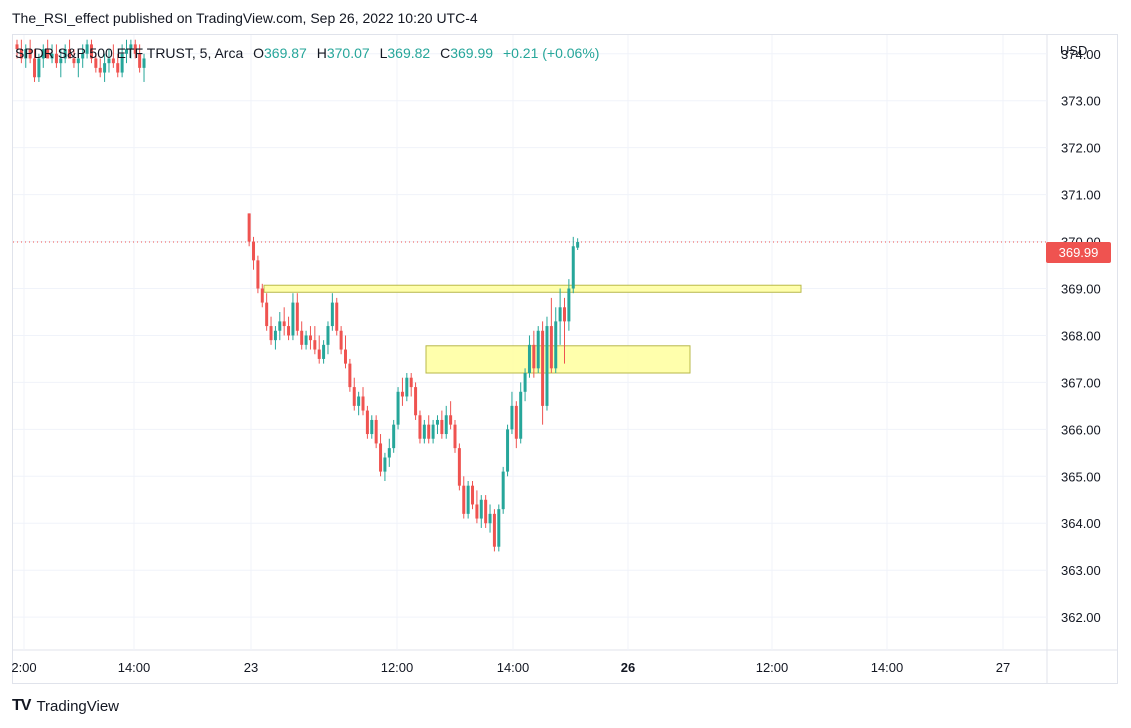  I want to click on supply-demand-zone, so click(532, 288).